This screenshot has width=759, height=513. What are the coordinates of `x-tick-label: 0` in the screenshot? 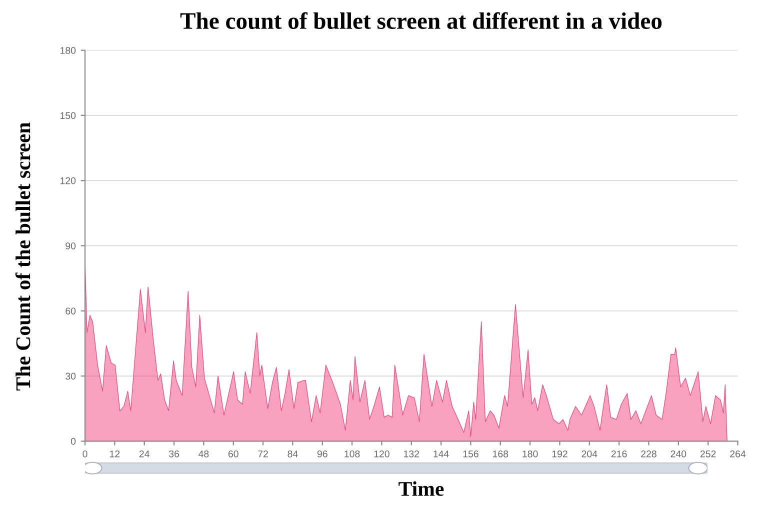 It's located at (85, 454).